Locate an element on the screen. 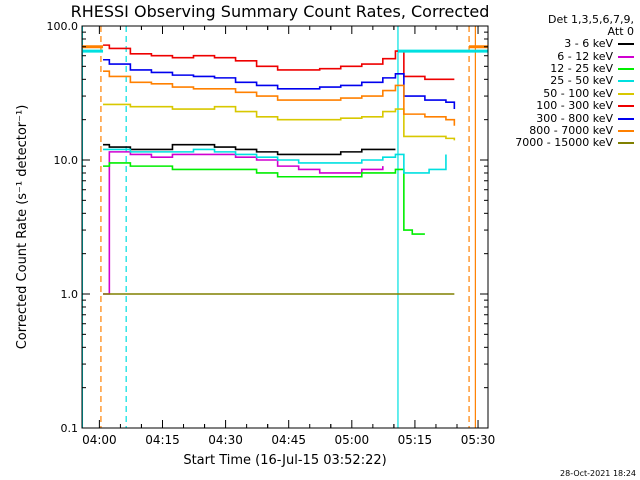 This screenshot has width=640, height=480. legend-entry: 12 - 25 keV is located at coordinates (554, 68).